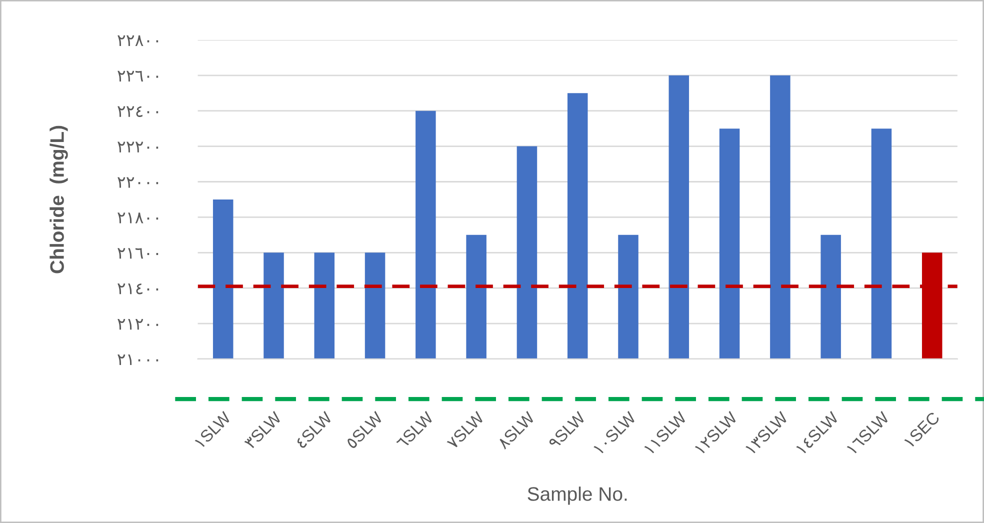 The image size is (984, 523). I want to click on y-tick-label: ٢٢٢٠٠, so click(138, 147).